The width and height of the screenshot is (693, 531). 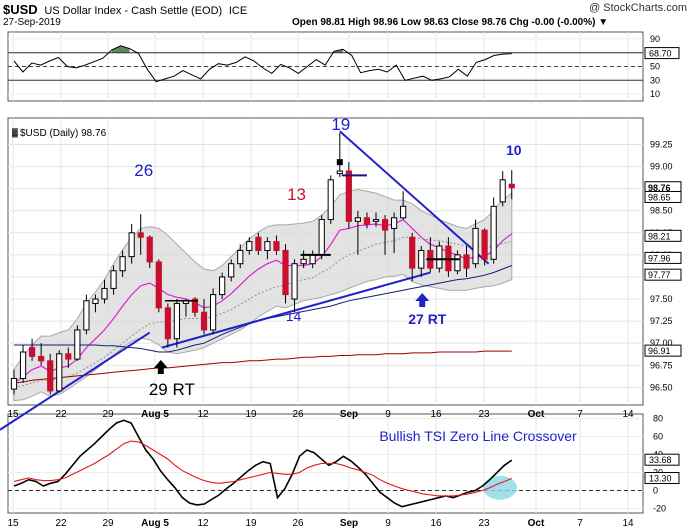 What do you see at coordinates (15, 133) in the screenshot?
I see `legend-swatch: ▓` at bounding box center [15, 133].